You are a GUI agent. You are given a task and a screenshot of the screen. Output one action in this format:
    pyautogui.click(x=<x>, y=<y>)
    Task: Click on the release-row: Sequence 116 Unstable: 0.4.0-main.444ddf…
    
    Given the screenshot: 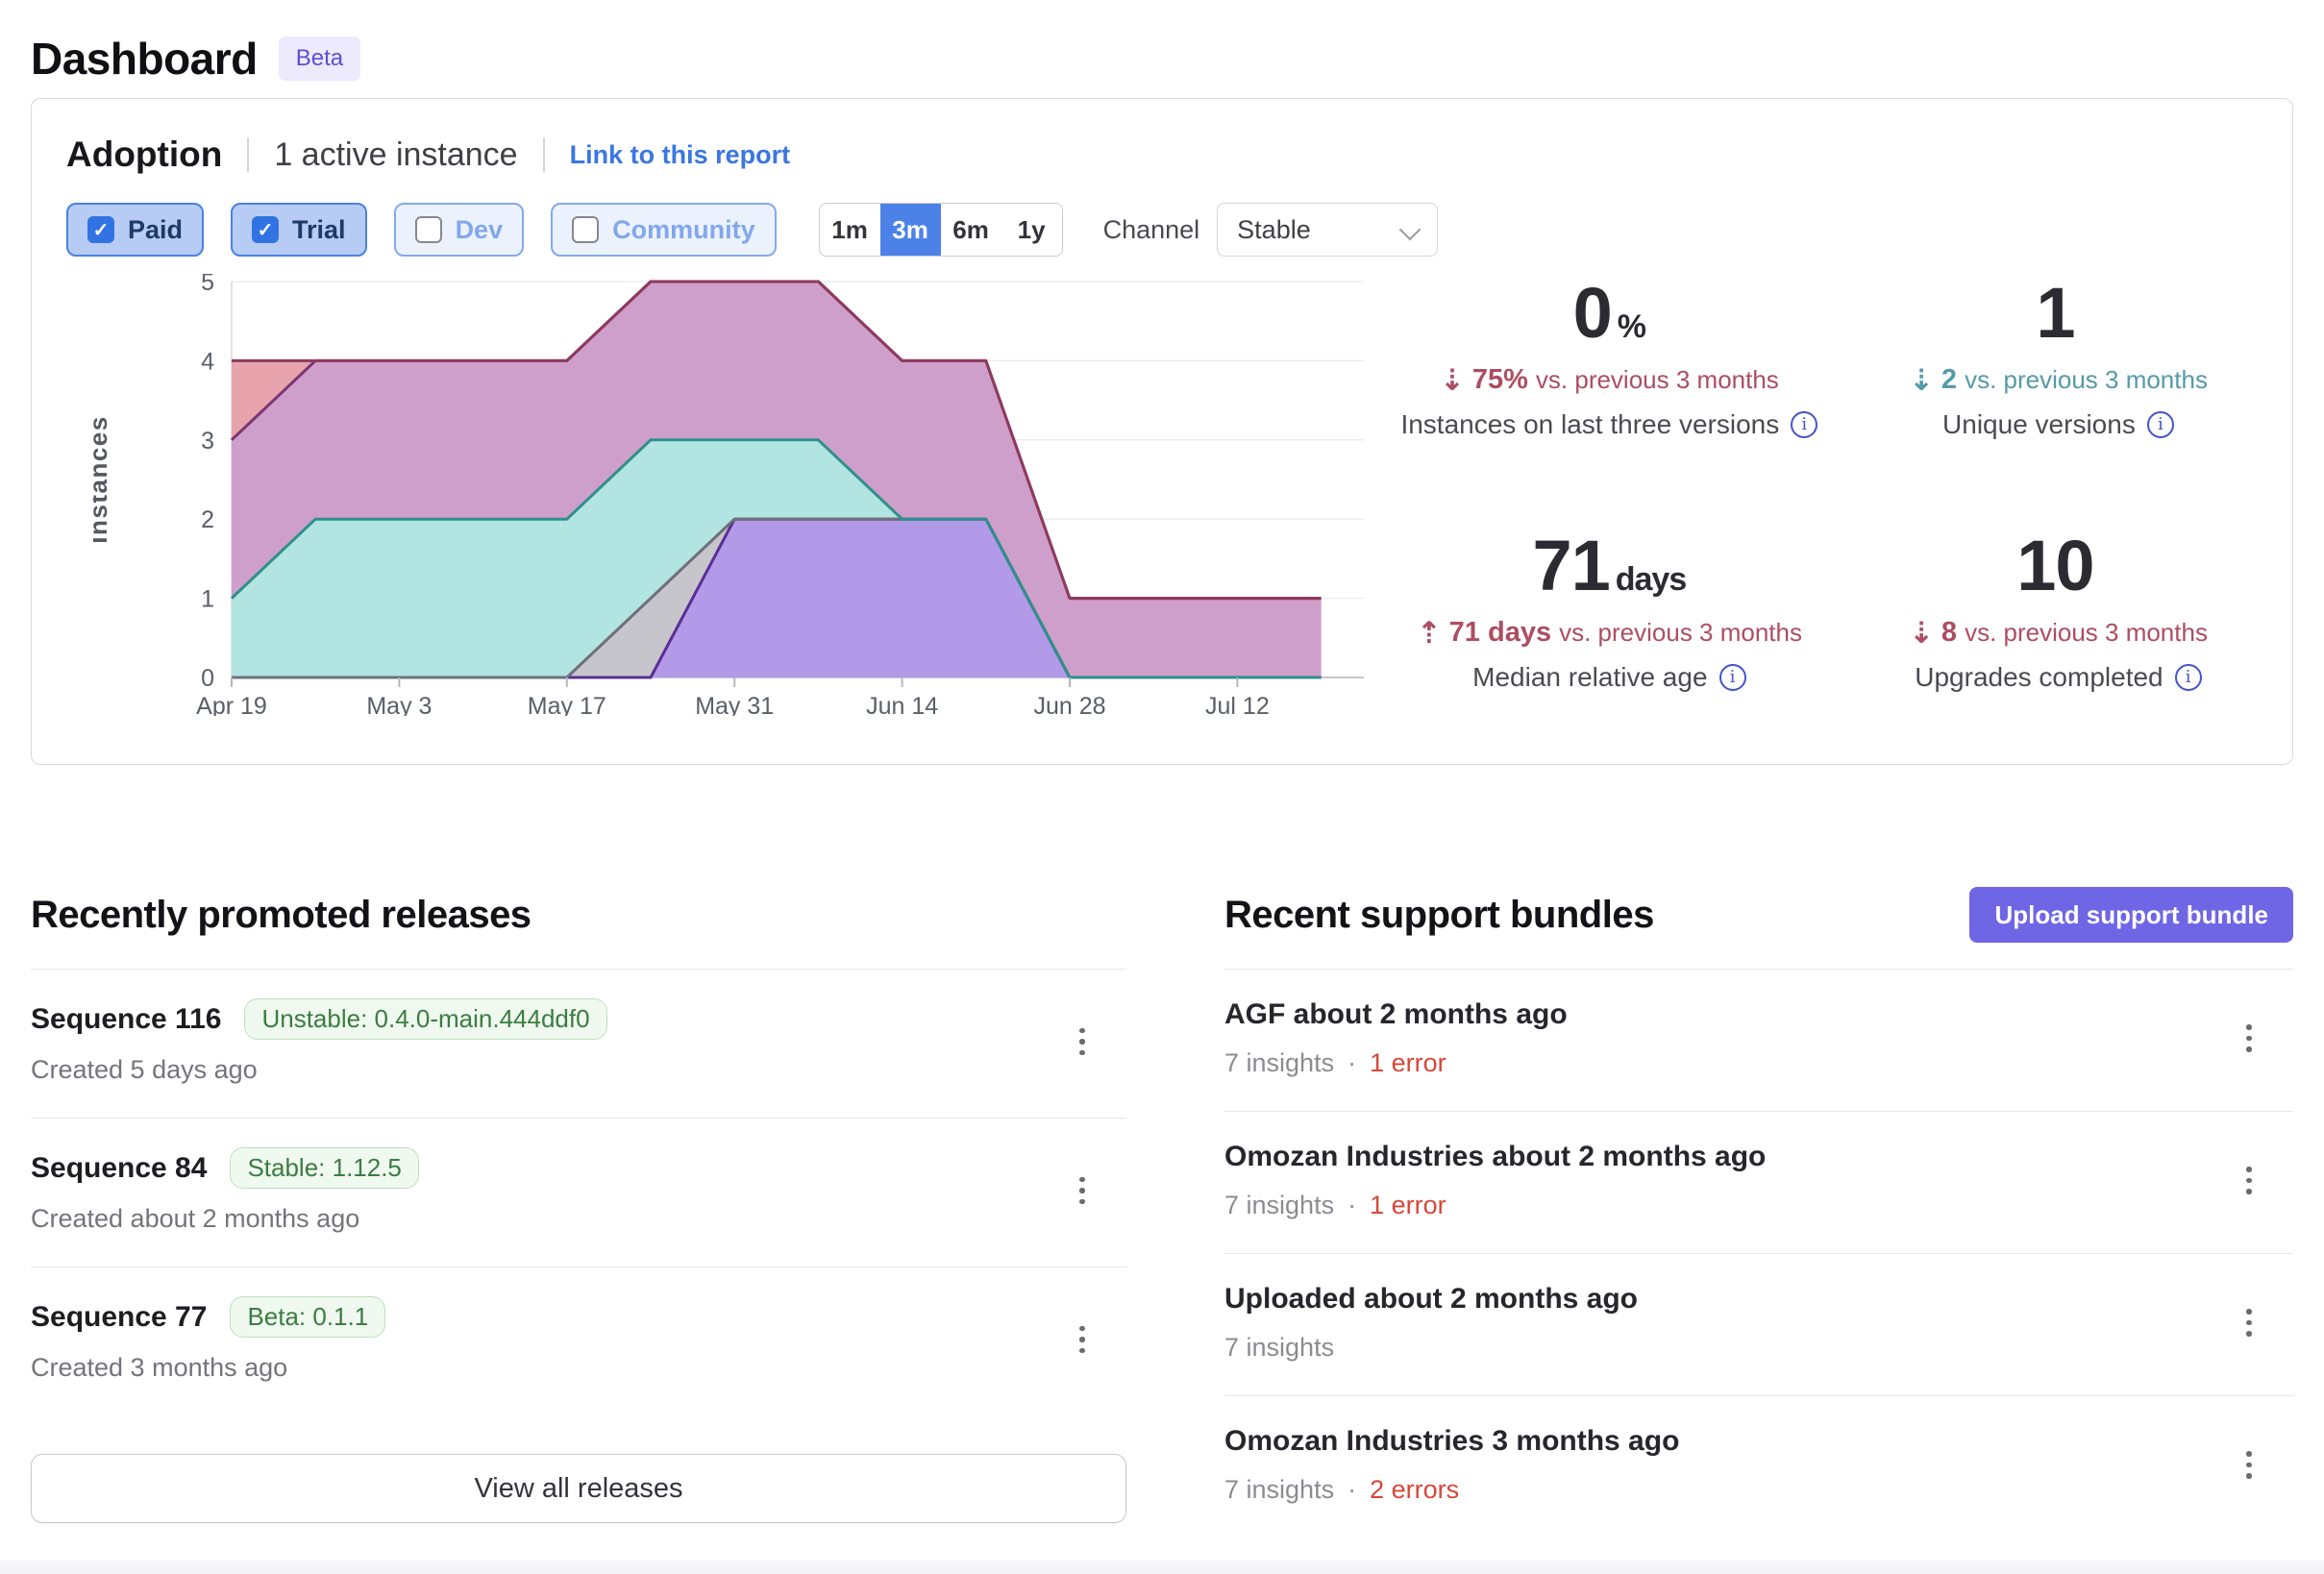 What is the action you would take?
    pyautogui.click(x=578, y=1043)
    